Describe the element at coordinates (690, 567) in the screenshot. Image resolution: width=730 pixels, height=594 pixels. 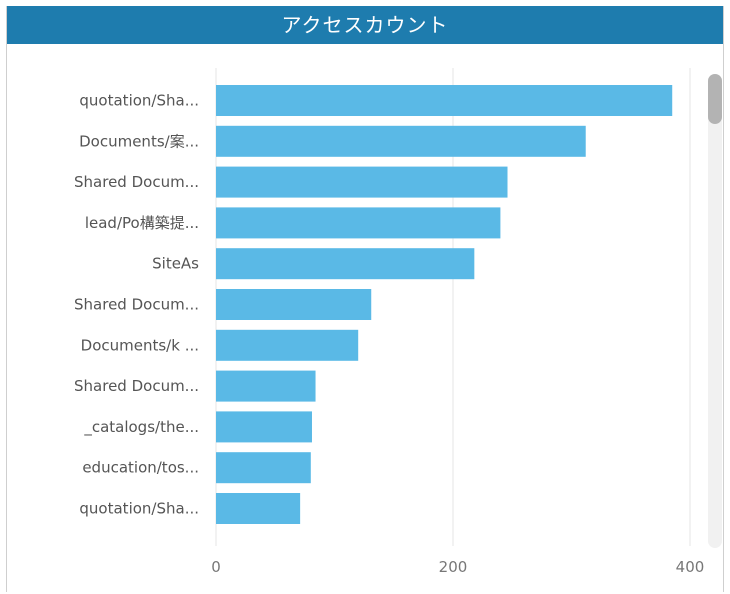
I see `x-tick-label: 400` at that location.